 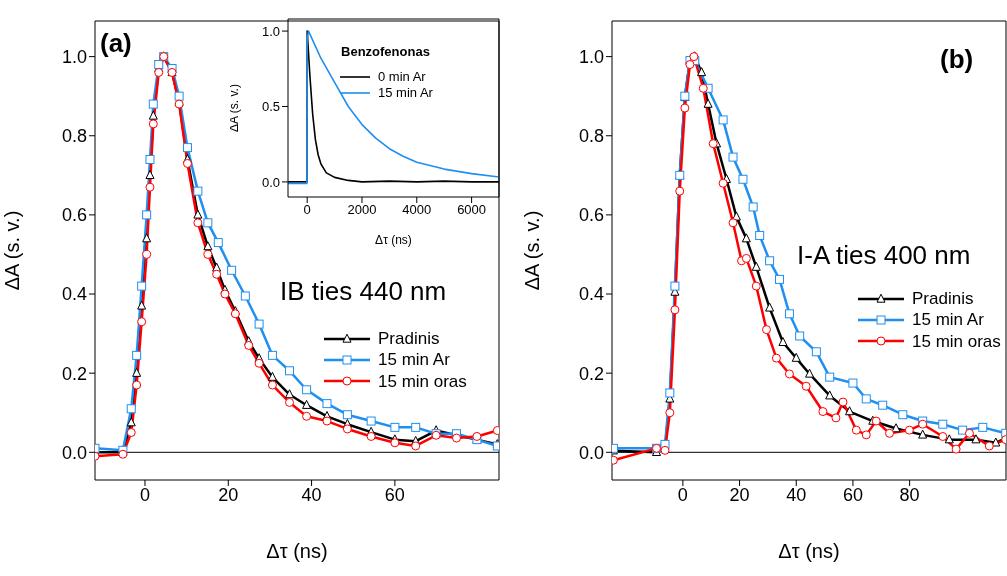 What do you see at coordinates (362, 210) in the screenshot?
I see `x-tick-label: 2000` at bounding box center [362, 210].